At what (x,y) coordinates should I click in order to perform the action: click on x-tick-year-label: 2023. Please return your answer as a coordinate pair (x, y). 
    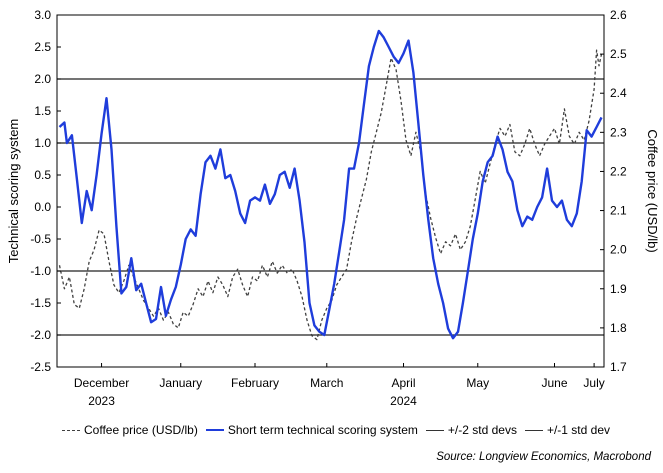
    Looking at the image, I should click on (101, 401).